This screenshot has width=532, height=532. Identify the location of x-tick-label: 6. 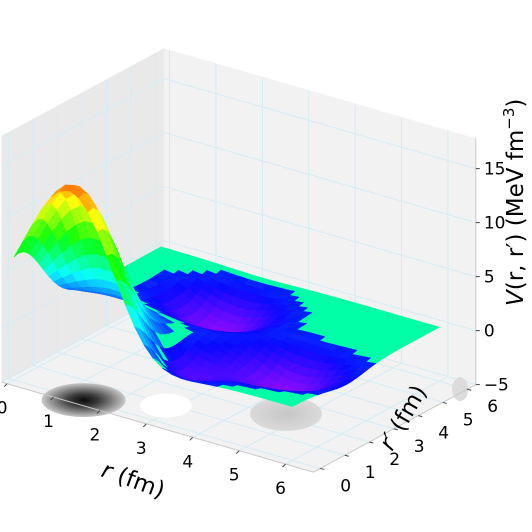
(280, 489).